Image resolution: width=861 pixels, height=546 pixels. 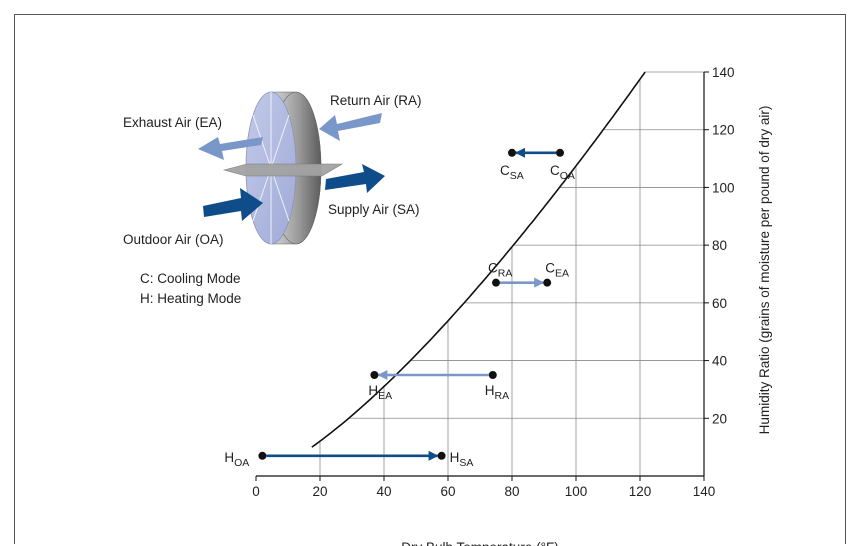 What do you see at coordinates (723, 72) in the screenshot?
I see `y-tick-label-140: 140` at bounding box center [723, 72].